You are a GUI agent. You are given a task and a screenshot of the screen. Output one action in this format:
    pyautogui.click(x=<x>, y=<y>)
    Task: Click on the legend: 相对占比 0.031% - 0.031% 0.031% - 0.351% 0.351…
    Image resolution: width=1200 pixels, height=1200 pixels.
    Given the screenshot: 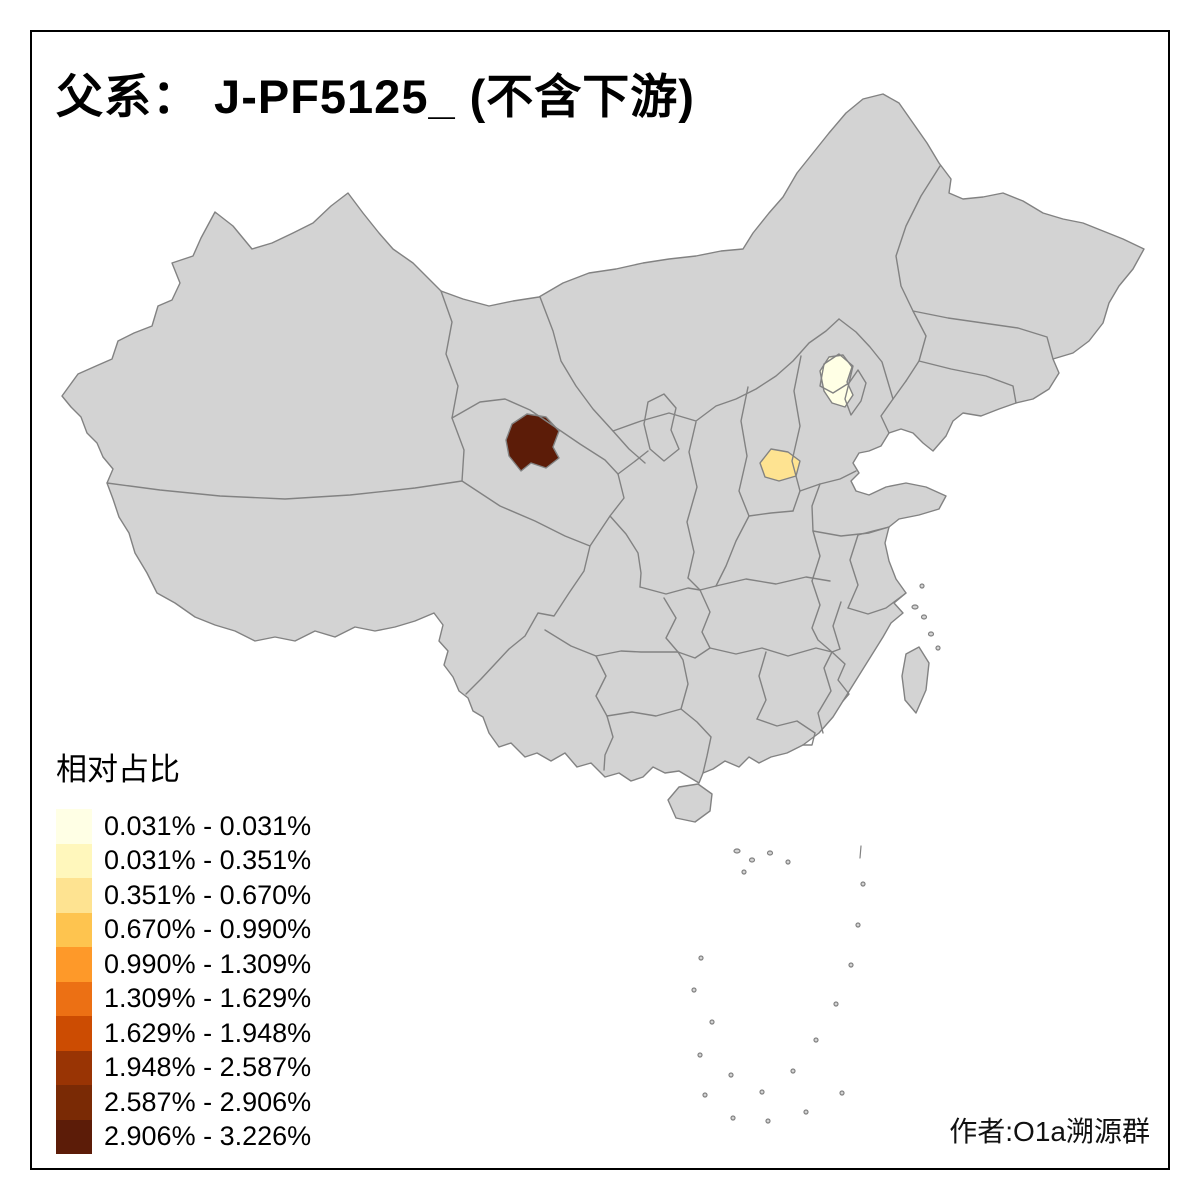 What is the action you would take?
    pyautogui.click(x=183, y=949)
    